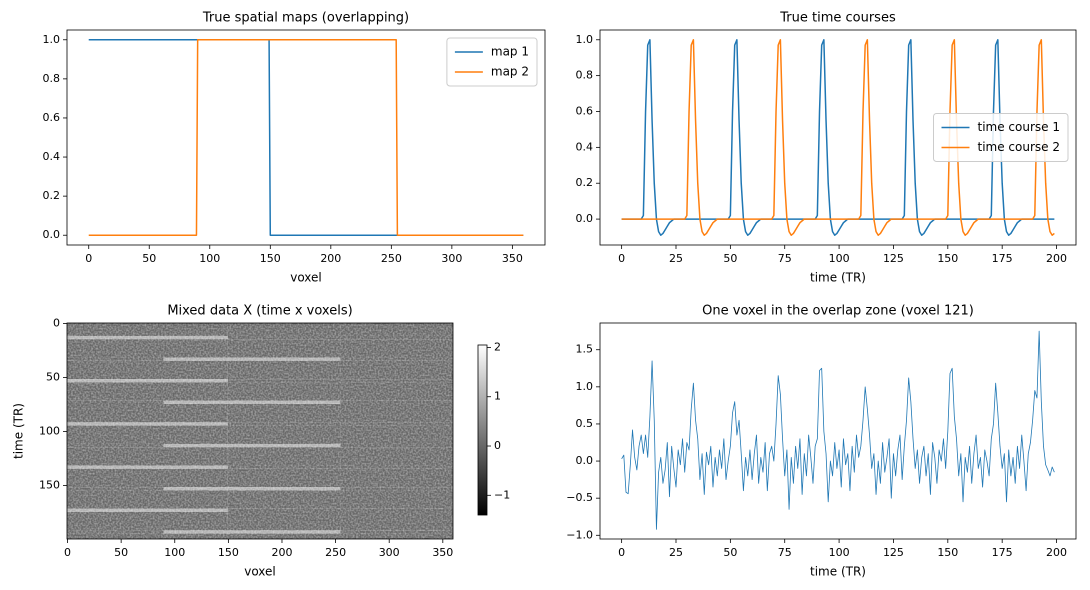  What do you see at coordinates (1019, 147) in the screenshot?
I see `legend-label: time course 2` at bounding box center [1019, 147].